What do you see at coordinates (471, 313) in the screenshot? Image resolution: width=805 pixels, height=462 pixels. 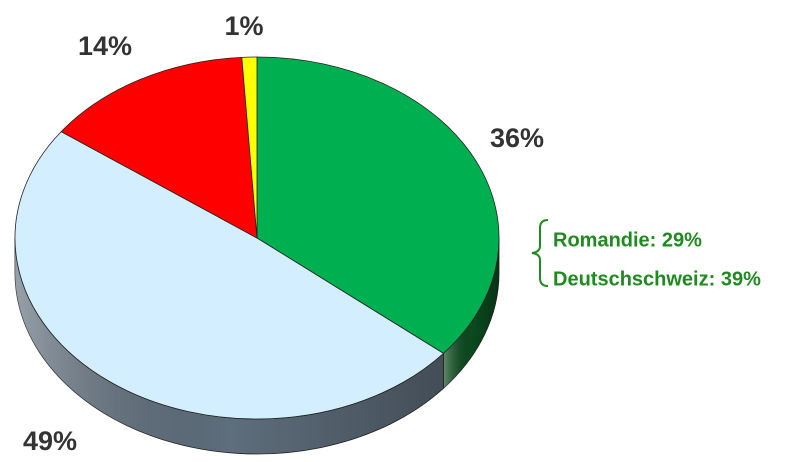 I see `side-shade` at bounding box center [471, 313].